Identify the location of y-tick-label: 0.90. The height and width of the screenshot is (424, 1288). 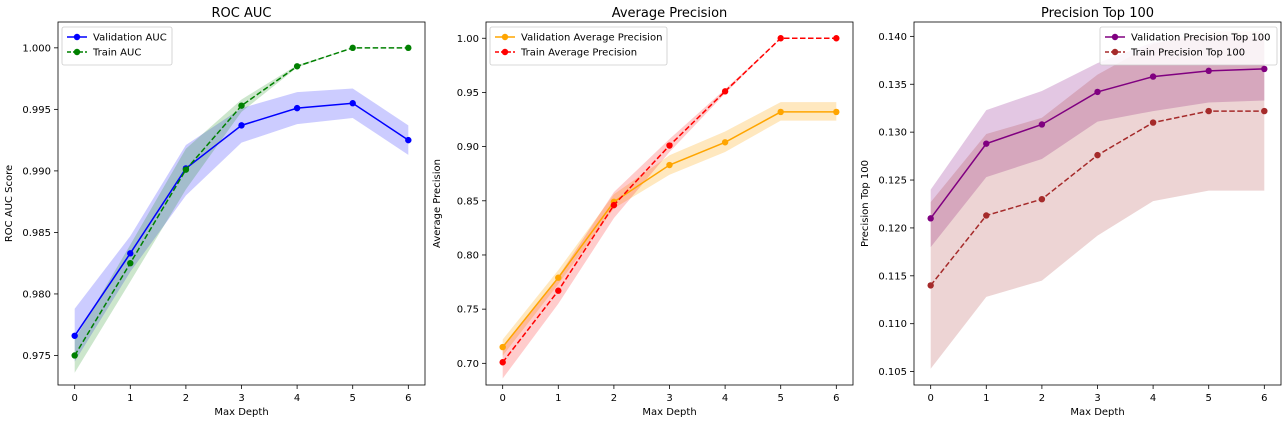
(468, 147).